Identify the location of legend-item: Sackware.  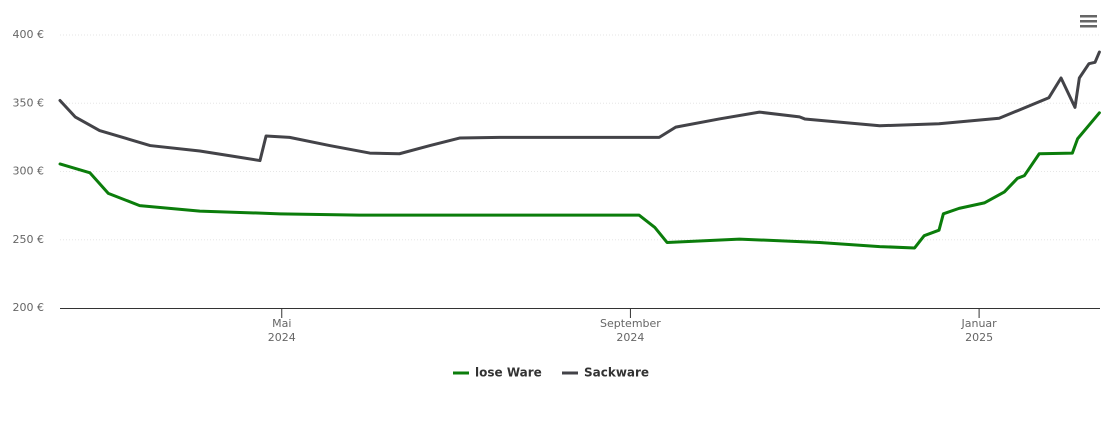
(605, 373).